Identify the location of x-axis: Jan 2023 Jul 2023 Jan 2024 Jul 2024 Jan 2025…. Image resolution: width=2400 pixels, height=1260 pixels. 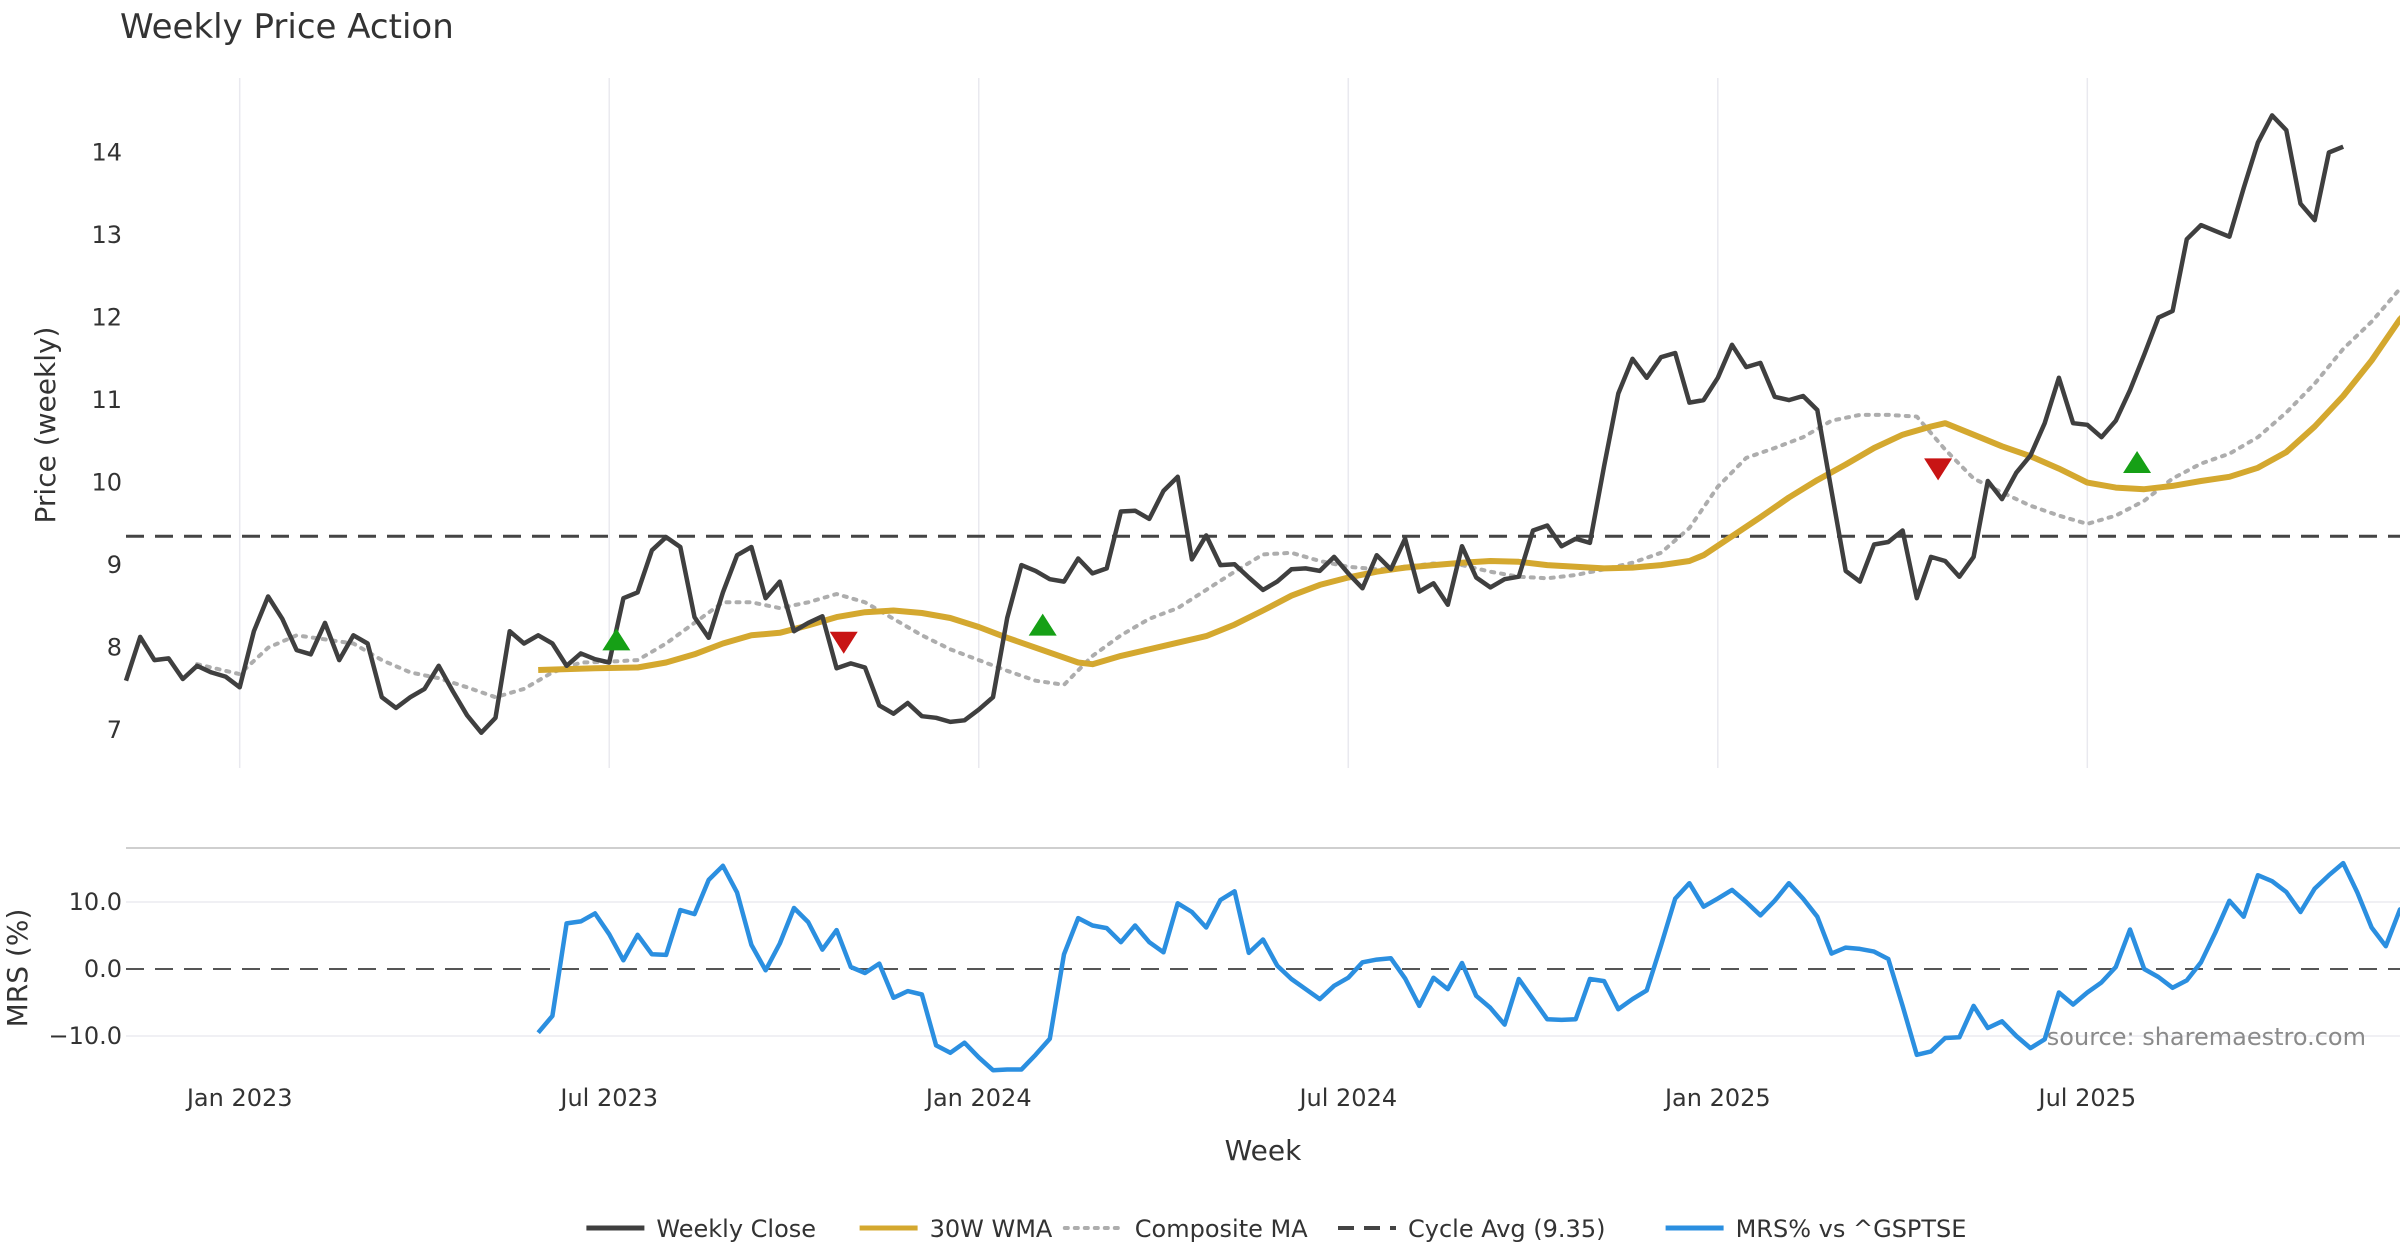
(1160, 1098).